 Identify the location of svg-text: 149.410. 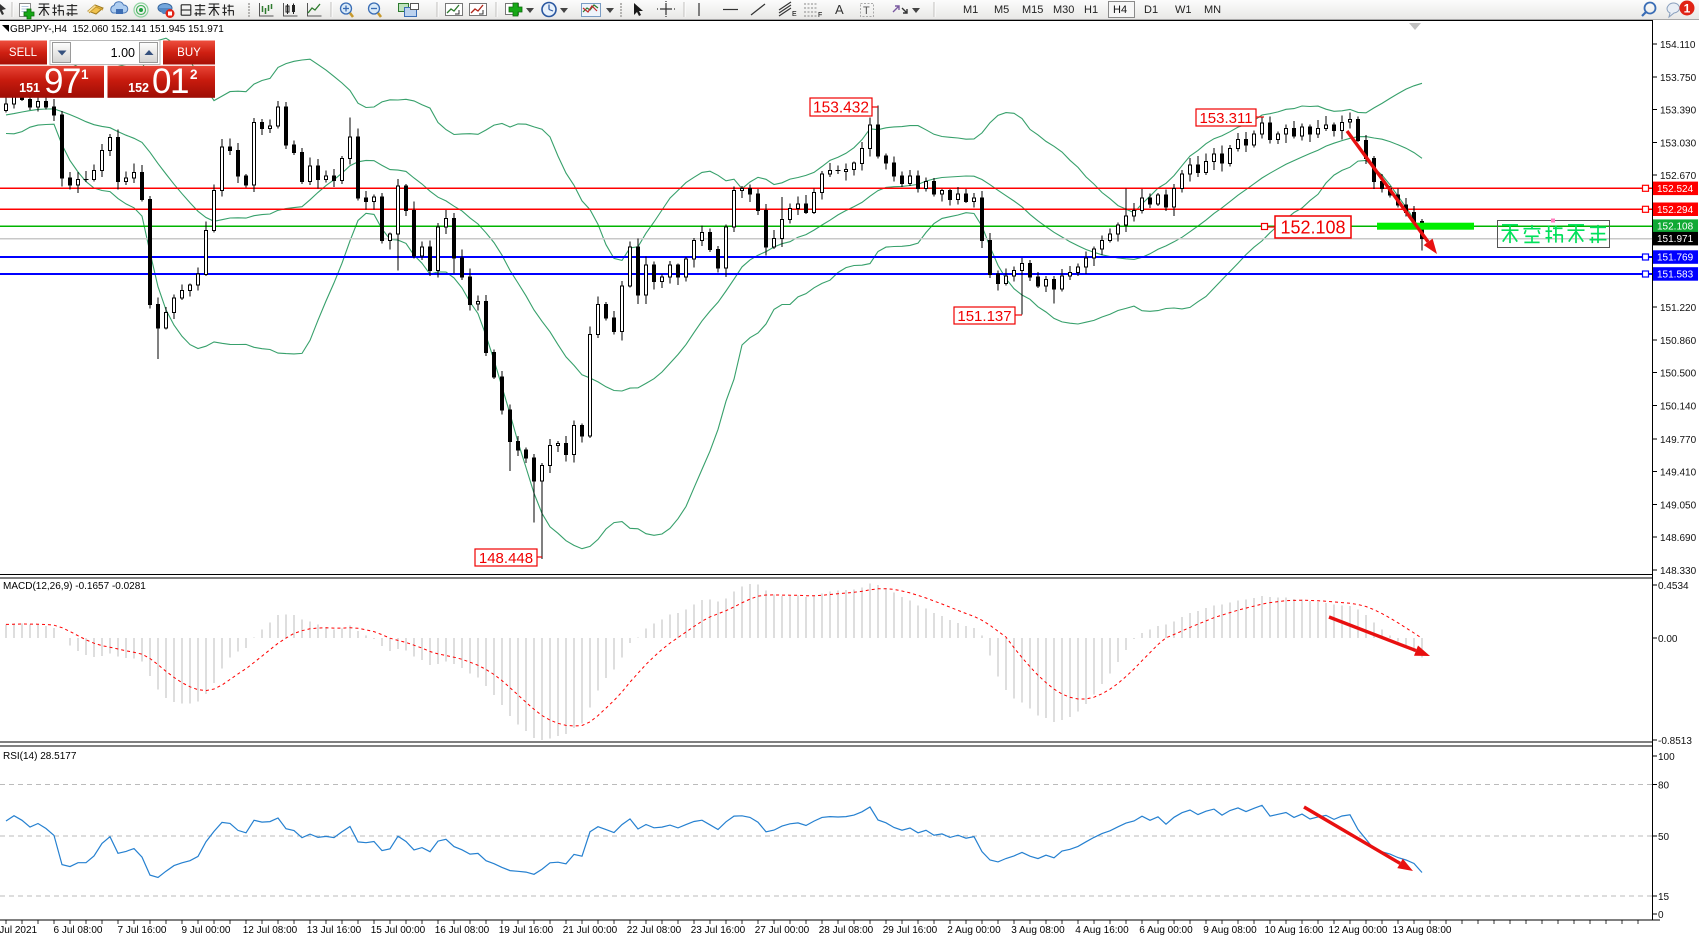
(1678, 473).